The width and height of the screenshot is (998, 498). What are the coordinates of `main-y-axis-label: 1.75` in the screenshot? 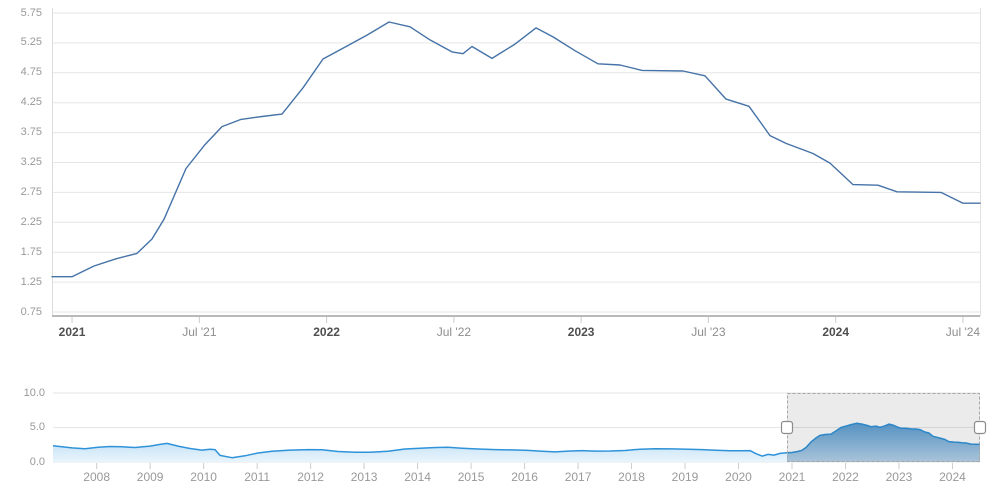 It's located at (31, 251).